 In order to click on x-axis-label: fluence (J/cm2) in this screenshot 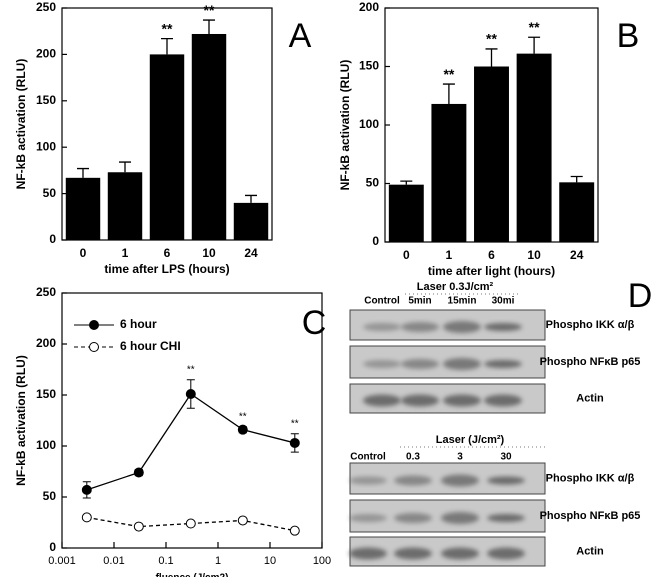, I will do `click(192, 575)`.